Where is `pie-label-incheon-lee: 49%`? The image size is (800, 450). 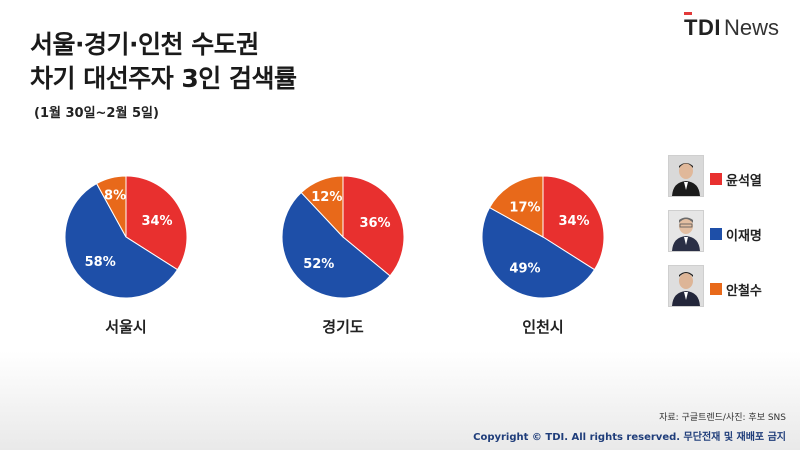
pie-label-incheon-lee: 49% is located at coordinates (524, 268).